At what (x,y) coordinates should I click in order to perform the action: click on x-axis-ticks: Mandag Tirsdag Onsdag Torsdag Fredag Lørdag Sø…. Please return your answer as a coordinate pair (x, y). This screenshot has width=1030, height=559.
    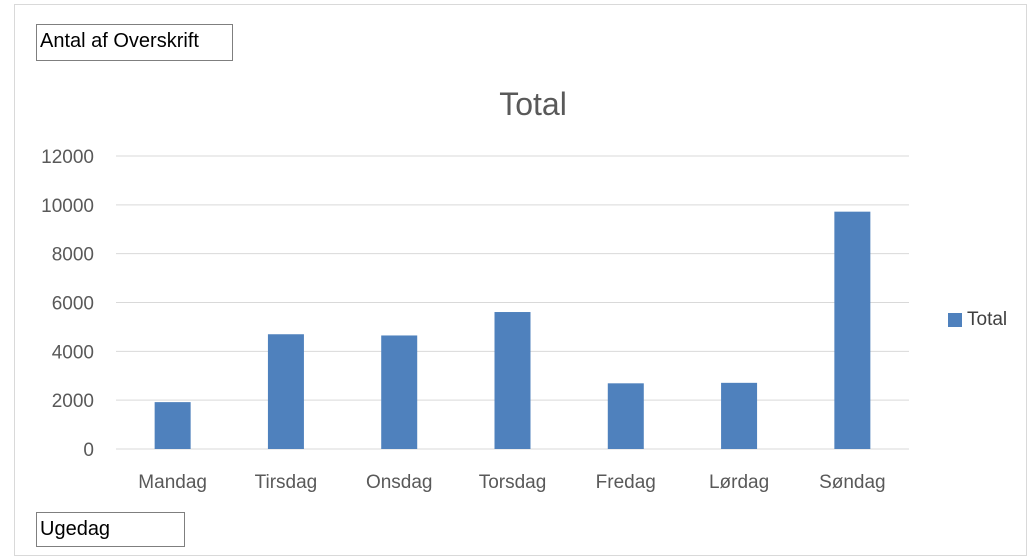
    Looking at the image, I should click on (511, 482).